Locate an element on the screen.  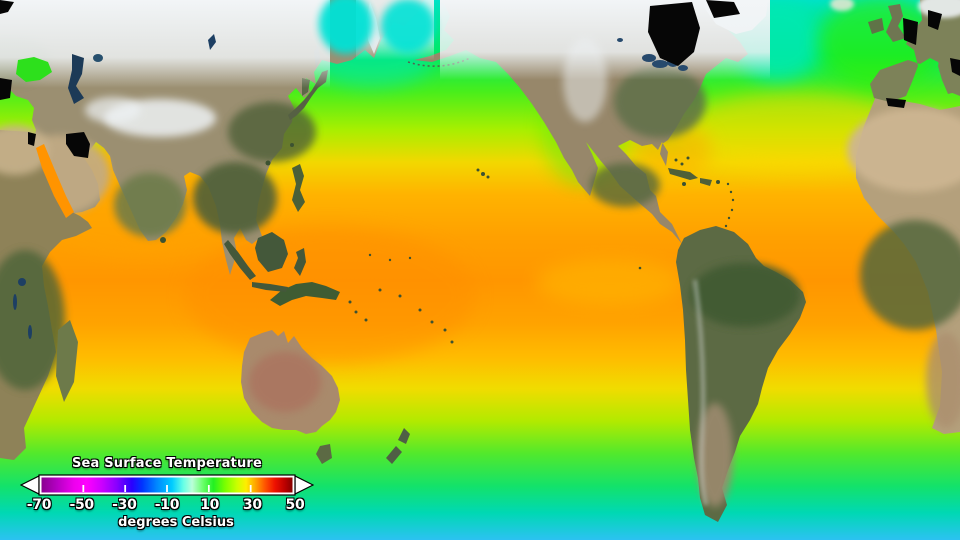
india-greenery is located at coordinates (150, 205).